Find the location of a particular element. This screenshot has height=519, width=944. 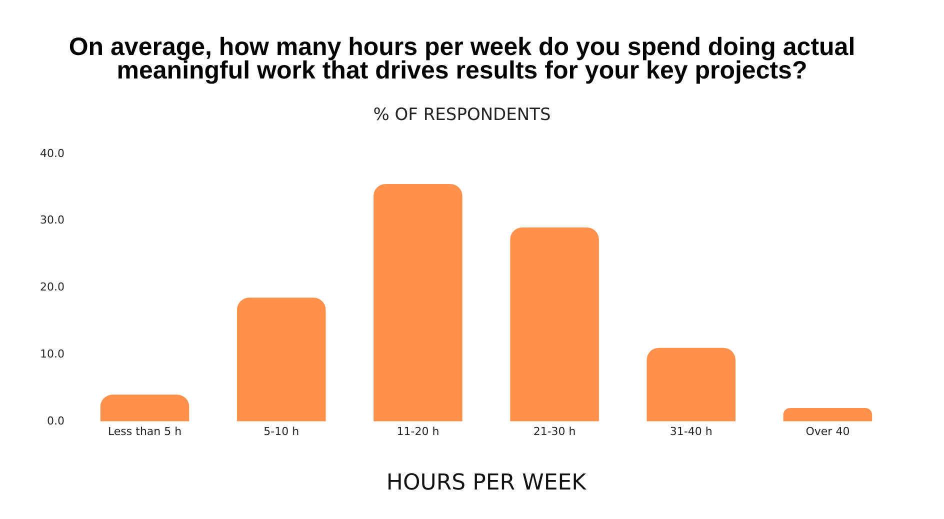

y-tick-label: 20.0 is located at coordinates (52, 287).